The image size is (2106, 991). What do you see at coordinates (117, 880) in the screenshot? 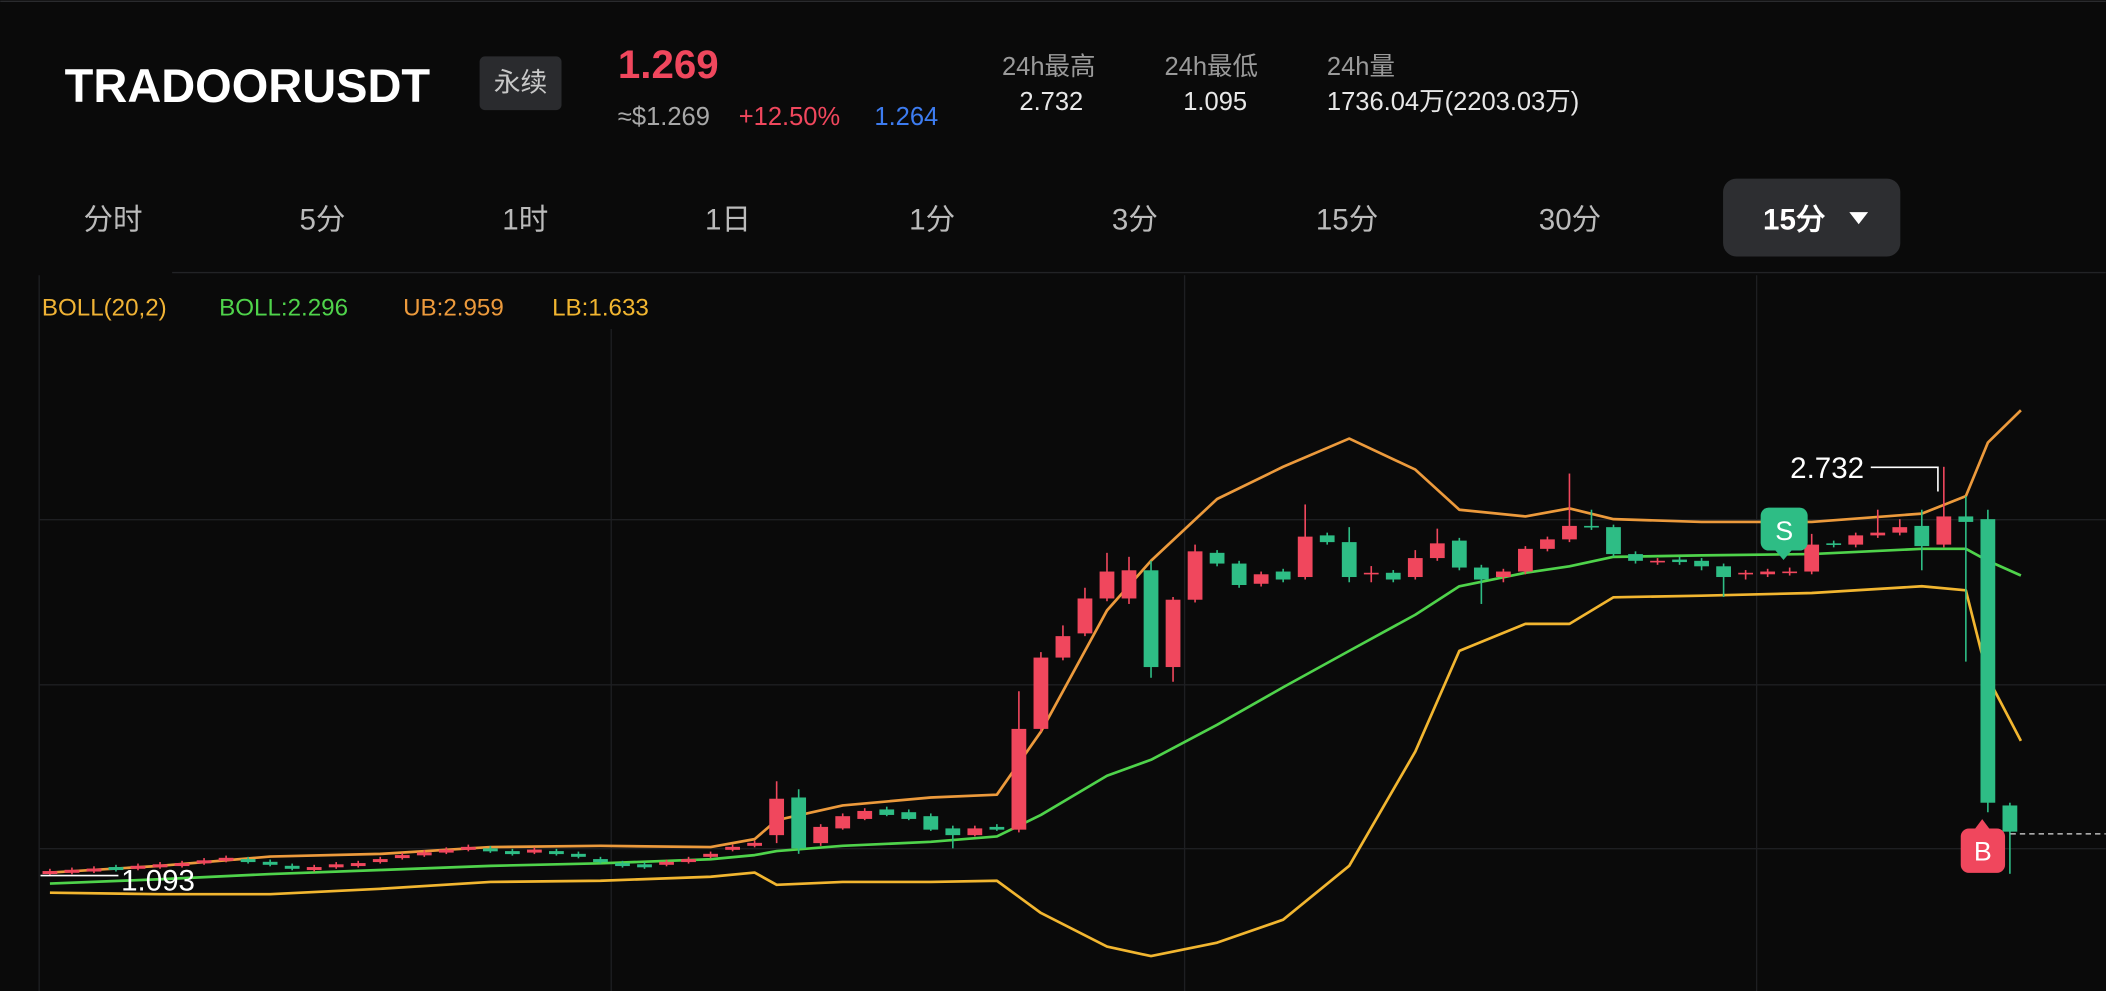
I see `low-annotation: 1.093` at bounding box center [117, 880].